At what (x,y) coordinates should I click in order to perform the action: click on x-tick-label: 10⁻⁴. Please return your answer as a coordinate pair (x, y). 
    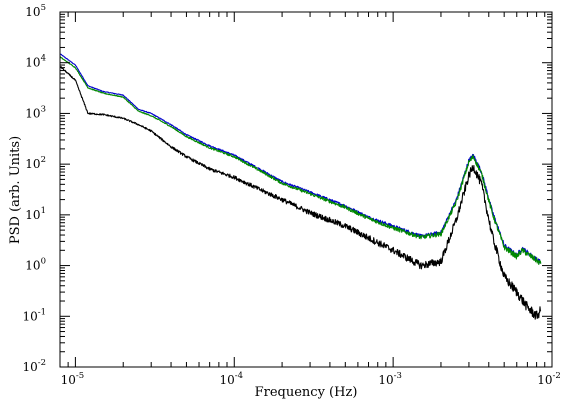
    Looking at the image, I should click on (231, 379).